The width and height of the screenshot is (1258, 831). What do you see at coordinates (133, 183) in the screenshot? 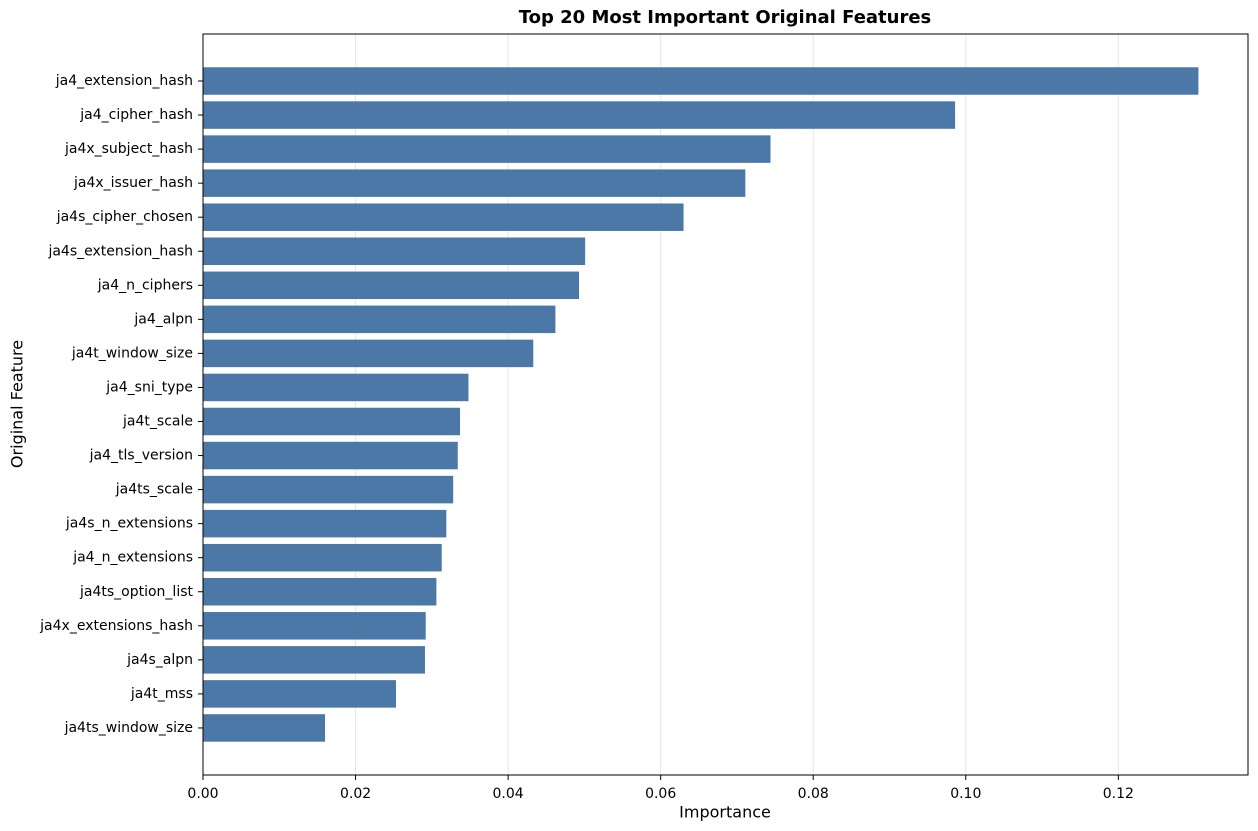
I see `y-tick-label: ja4x_issuer_hash` at bounding box center [133, 183].